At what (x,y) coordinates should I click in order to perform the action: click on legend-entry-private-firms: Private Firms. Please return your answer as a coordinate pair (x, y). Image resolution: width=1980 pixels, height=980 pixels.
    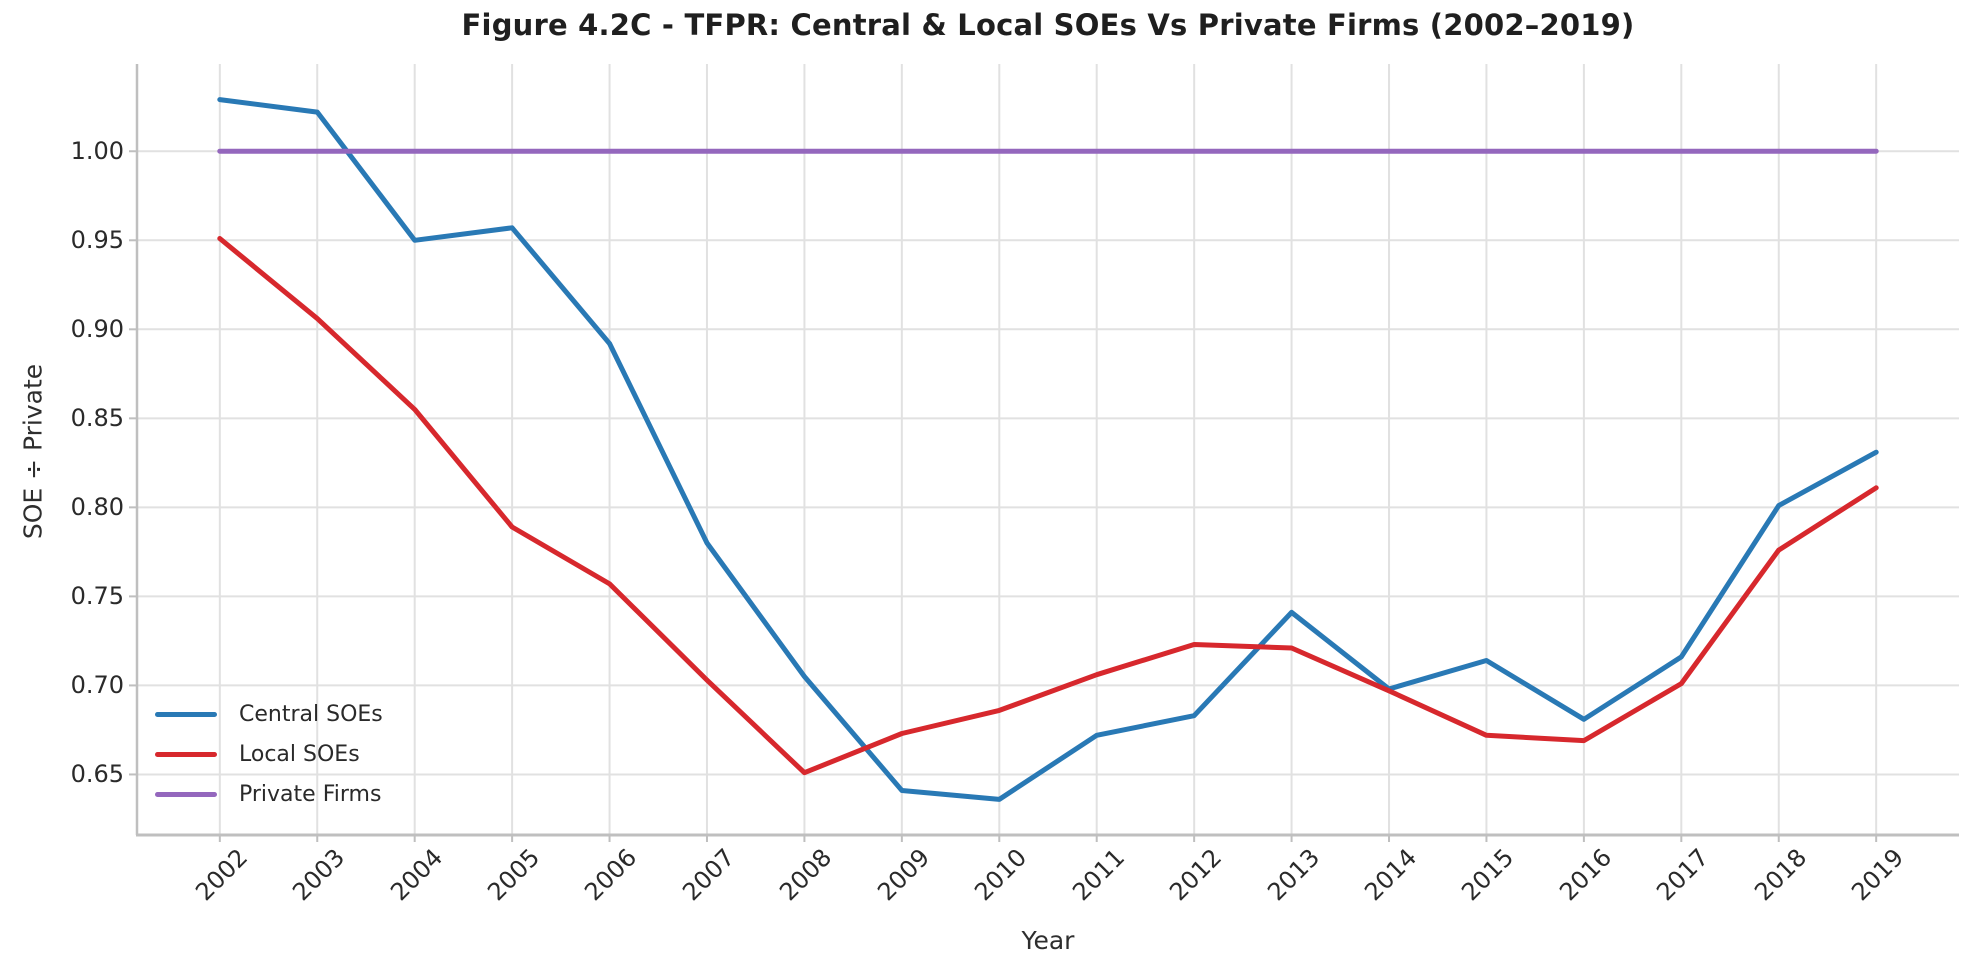
    Looking at the image, I should click on (269, 794).